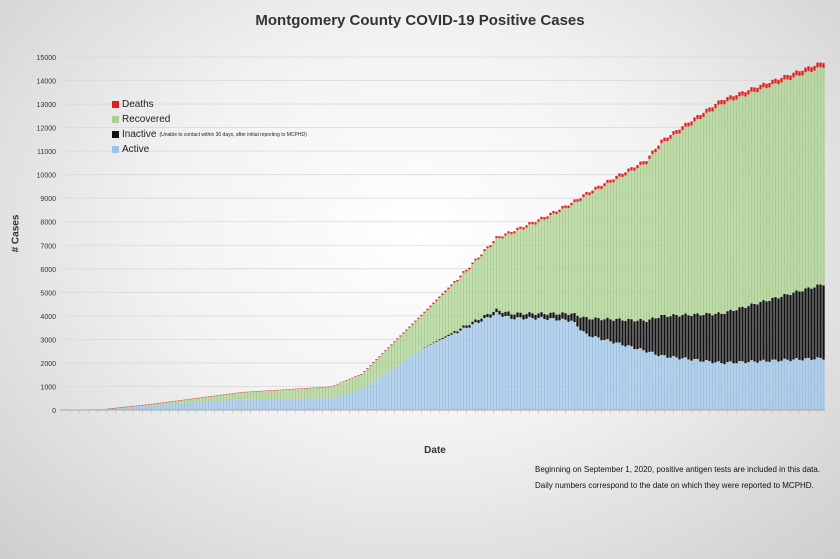  Describe the element at coordinates (47, 58) in the screenshot. I see `y-tick-label: 15000` at that location.